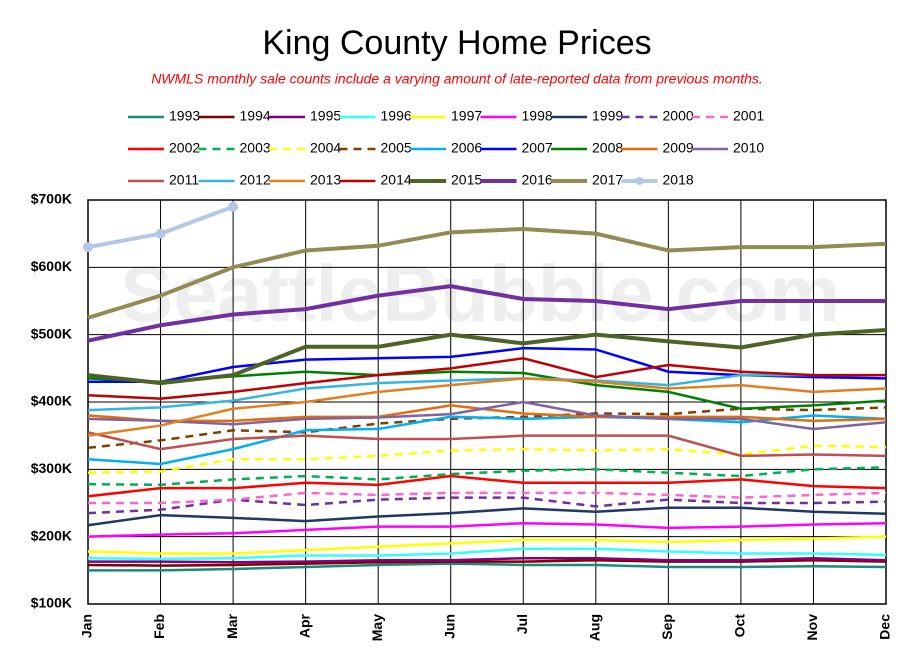 Image resolution: width=915 pixels, height=666 pixels. What do you see at coordinates (537, 116) in the screenshot?
I see `legend-label: 1998` at bounding box center [537, 116].